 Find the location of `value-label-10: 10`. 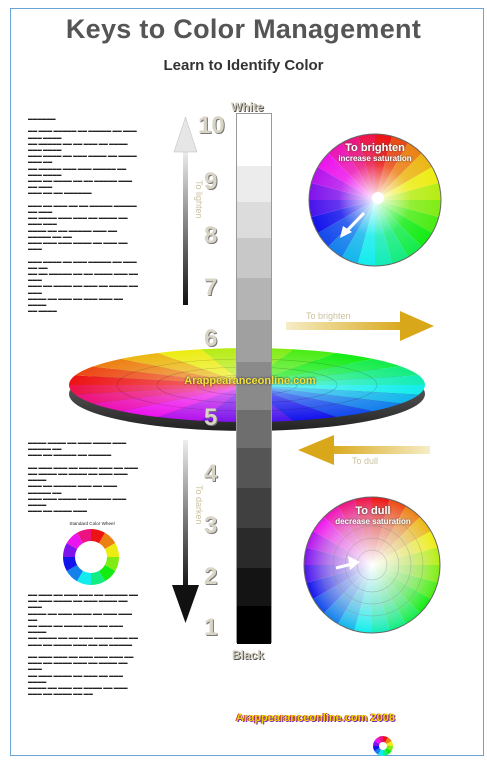

value-label-10: 10 is located at coordinates (211, 125).